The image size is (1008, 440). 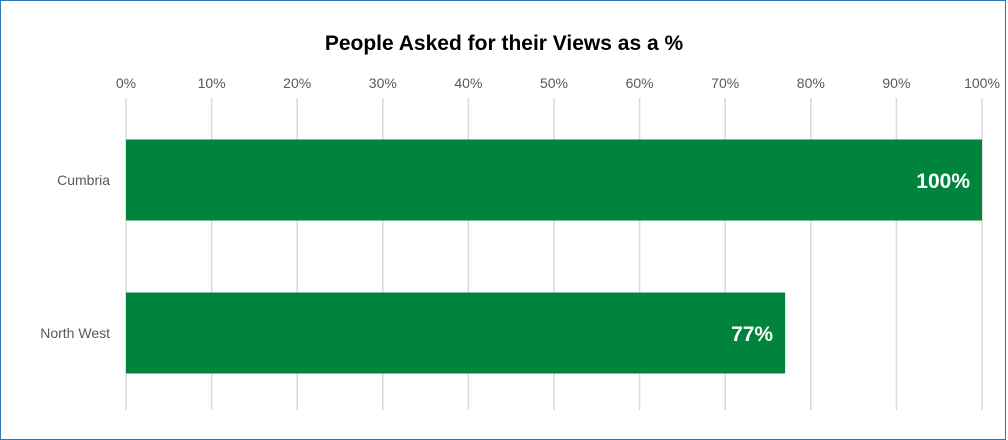 What do you see at coordinates (640, 83) in the screenshot?
I see `x-tick-label: 60%` at bounding box center [640, 83].